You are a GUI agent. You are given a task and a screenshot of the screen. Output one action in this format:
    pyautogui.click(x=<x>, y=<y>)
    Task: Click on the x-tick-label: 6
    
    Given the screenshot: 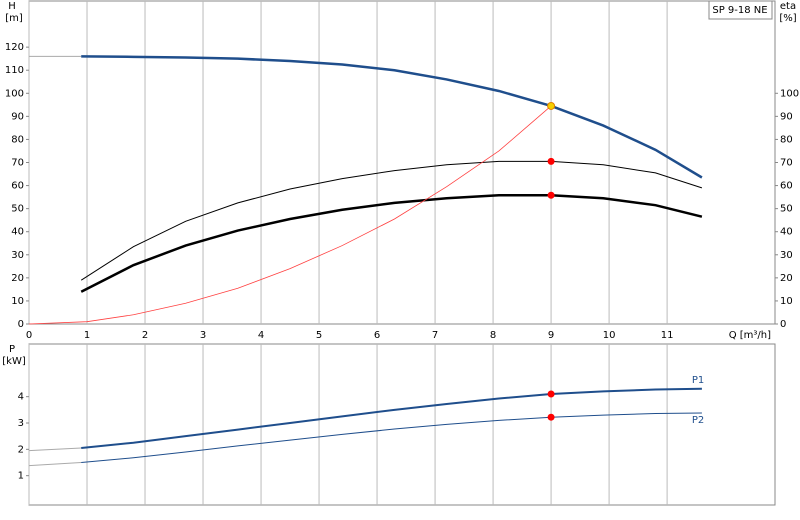 What is the action you would take?
    pyautogui.click(x=377, y=335)
    